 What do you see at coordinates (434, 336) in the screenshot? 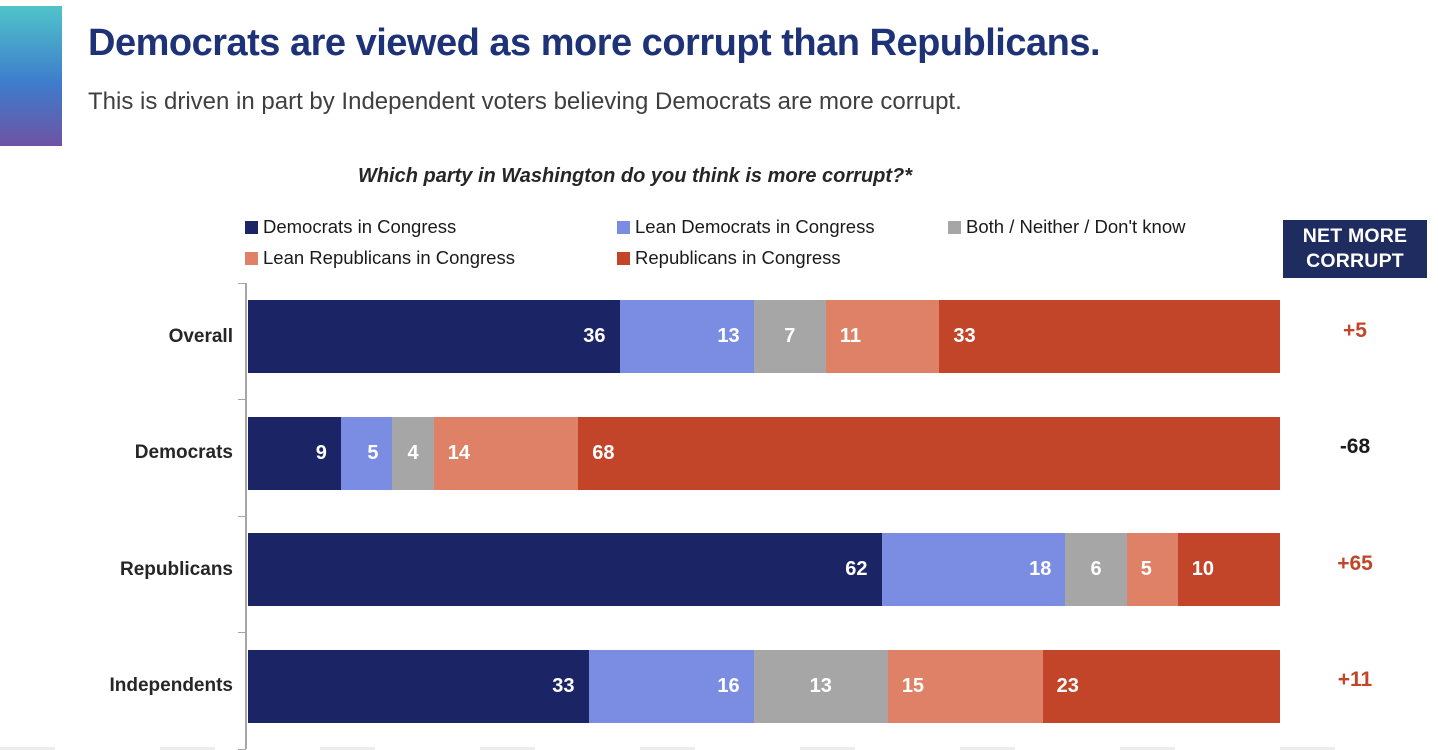
I see `bar-segment: 36` at bounding box center [434, 336].